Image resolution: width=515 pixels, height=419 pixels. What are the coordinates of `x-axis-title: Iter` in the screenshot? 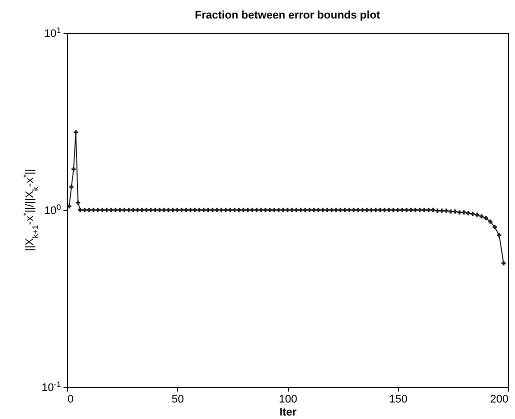 It's located at (288, 412).